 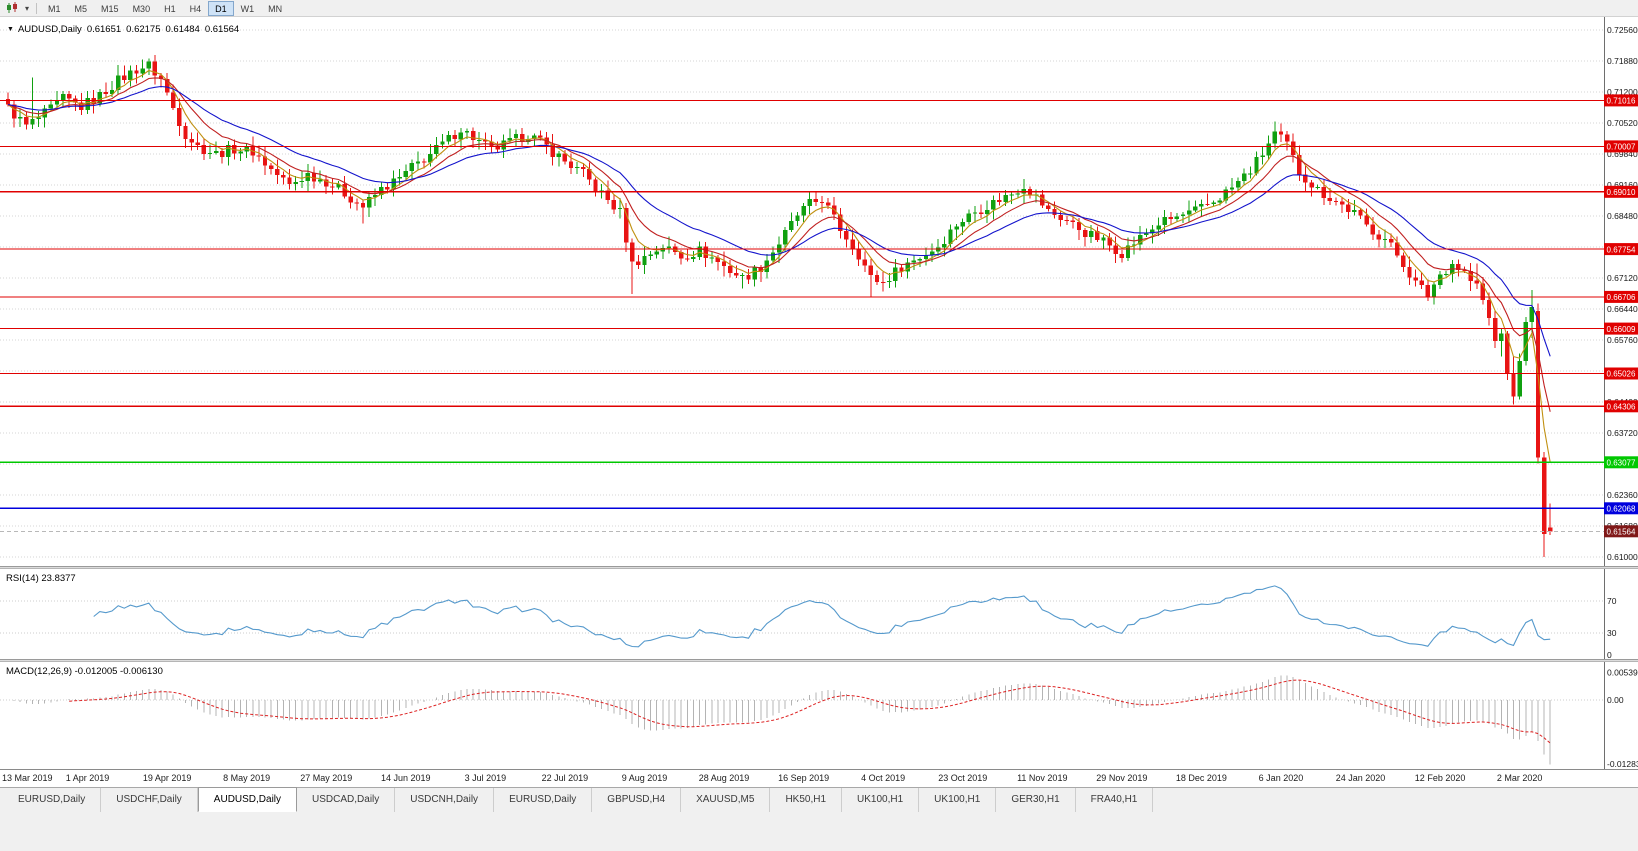 What do you see at coordinates (1615, 700) in the screenshot?
I see `svg-text: 0.00` at bounding box center [1615, 700].